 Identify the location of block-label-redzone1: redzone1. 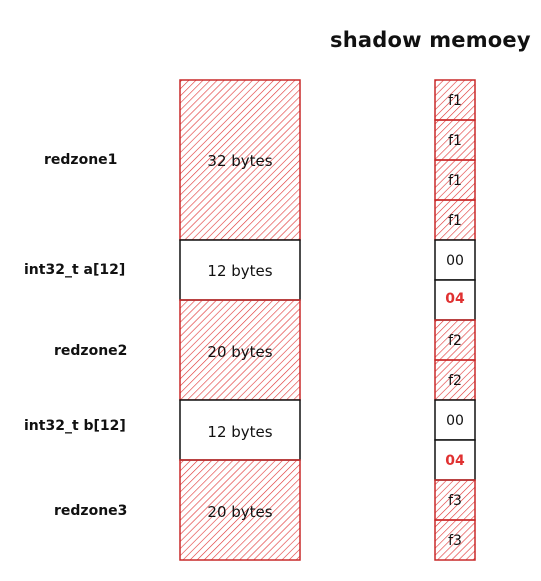
(81, 160).